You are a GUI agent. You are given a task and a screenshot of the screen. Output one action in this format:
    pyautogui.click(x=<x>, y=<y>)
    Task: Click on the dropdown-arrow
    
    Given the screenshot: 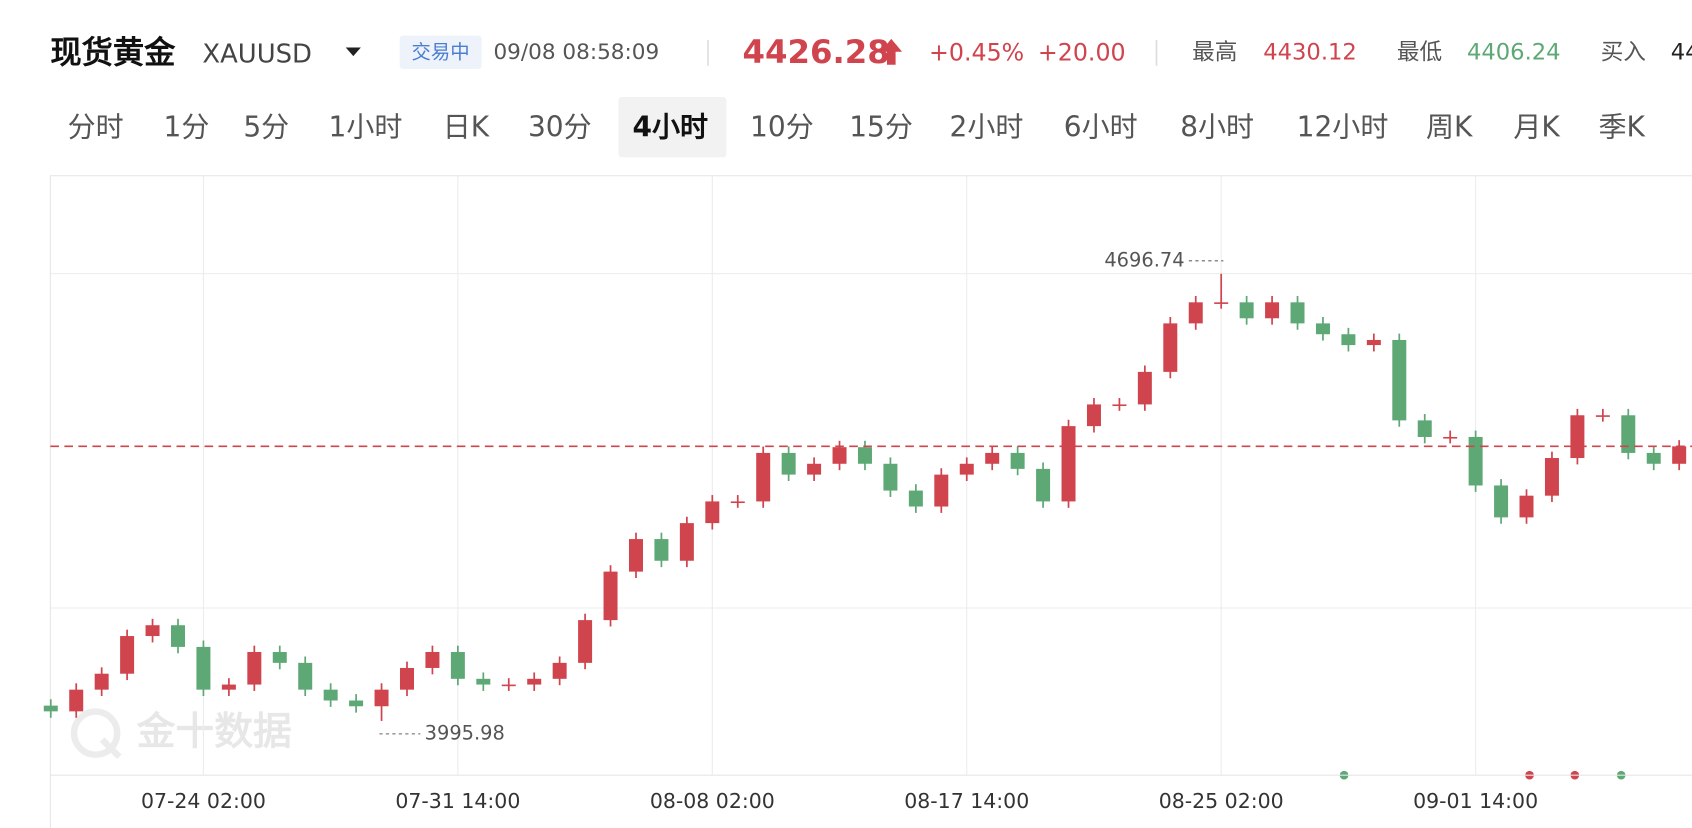 What is the action you would take?
    pyautogui.click(x=353, y=52)
    